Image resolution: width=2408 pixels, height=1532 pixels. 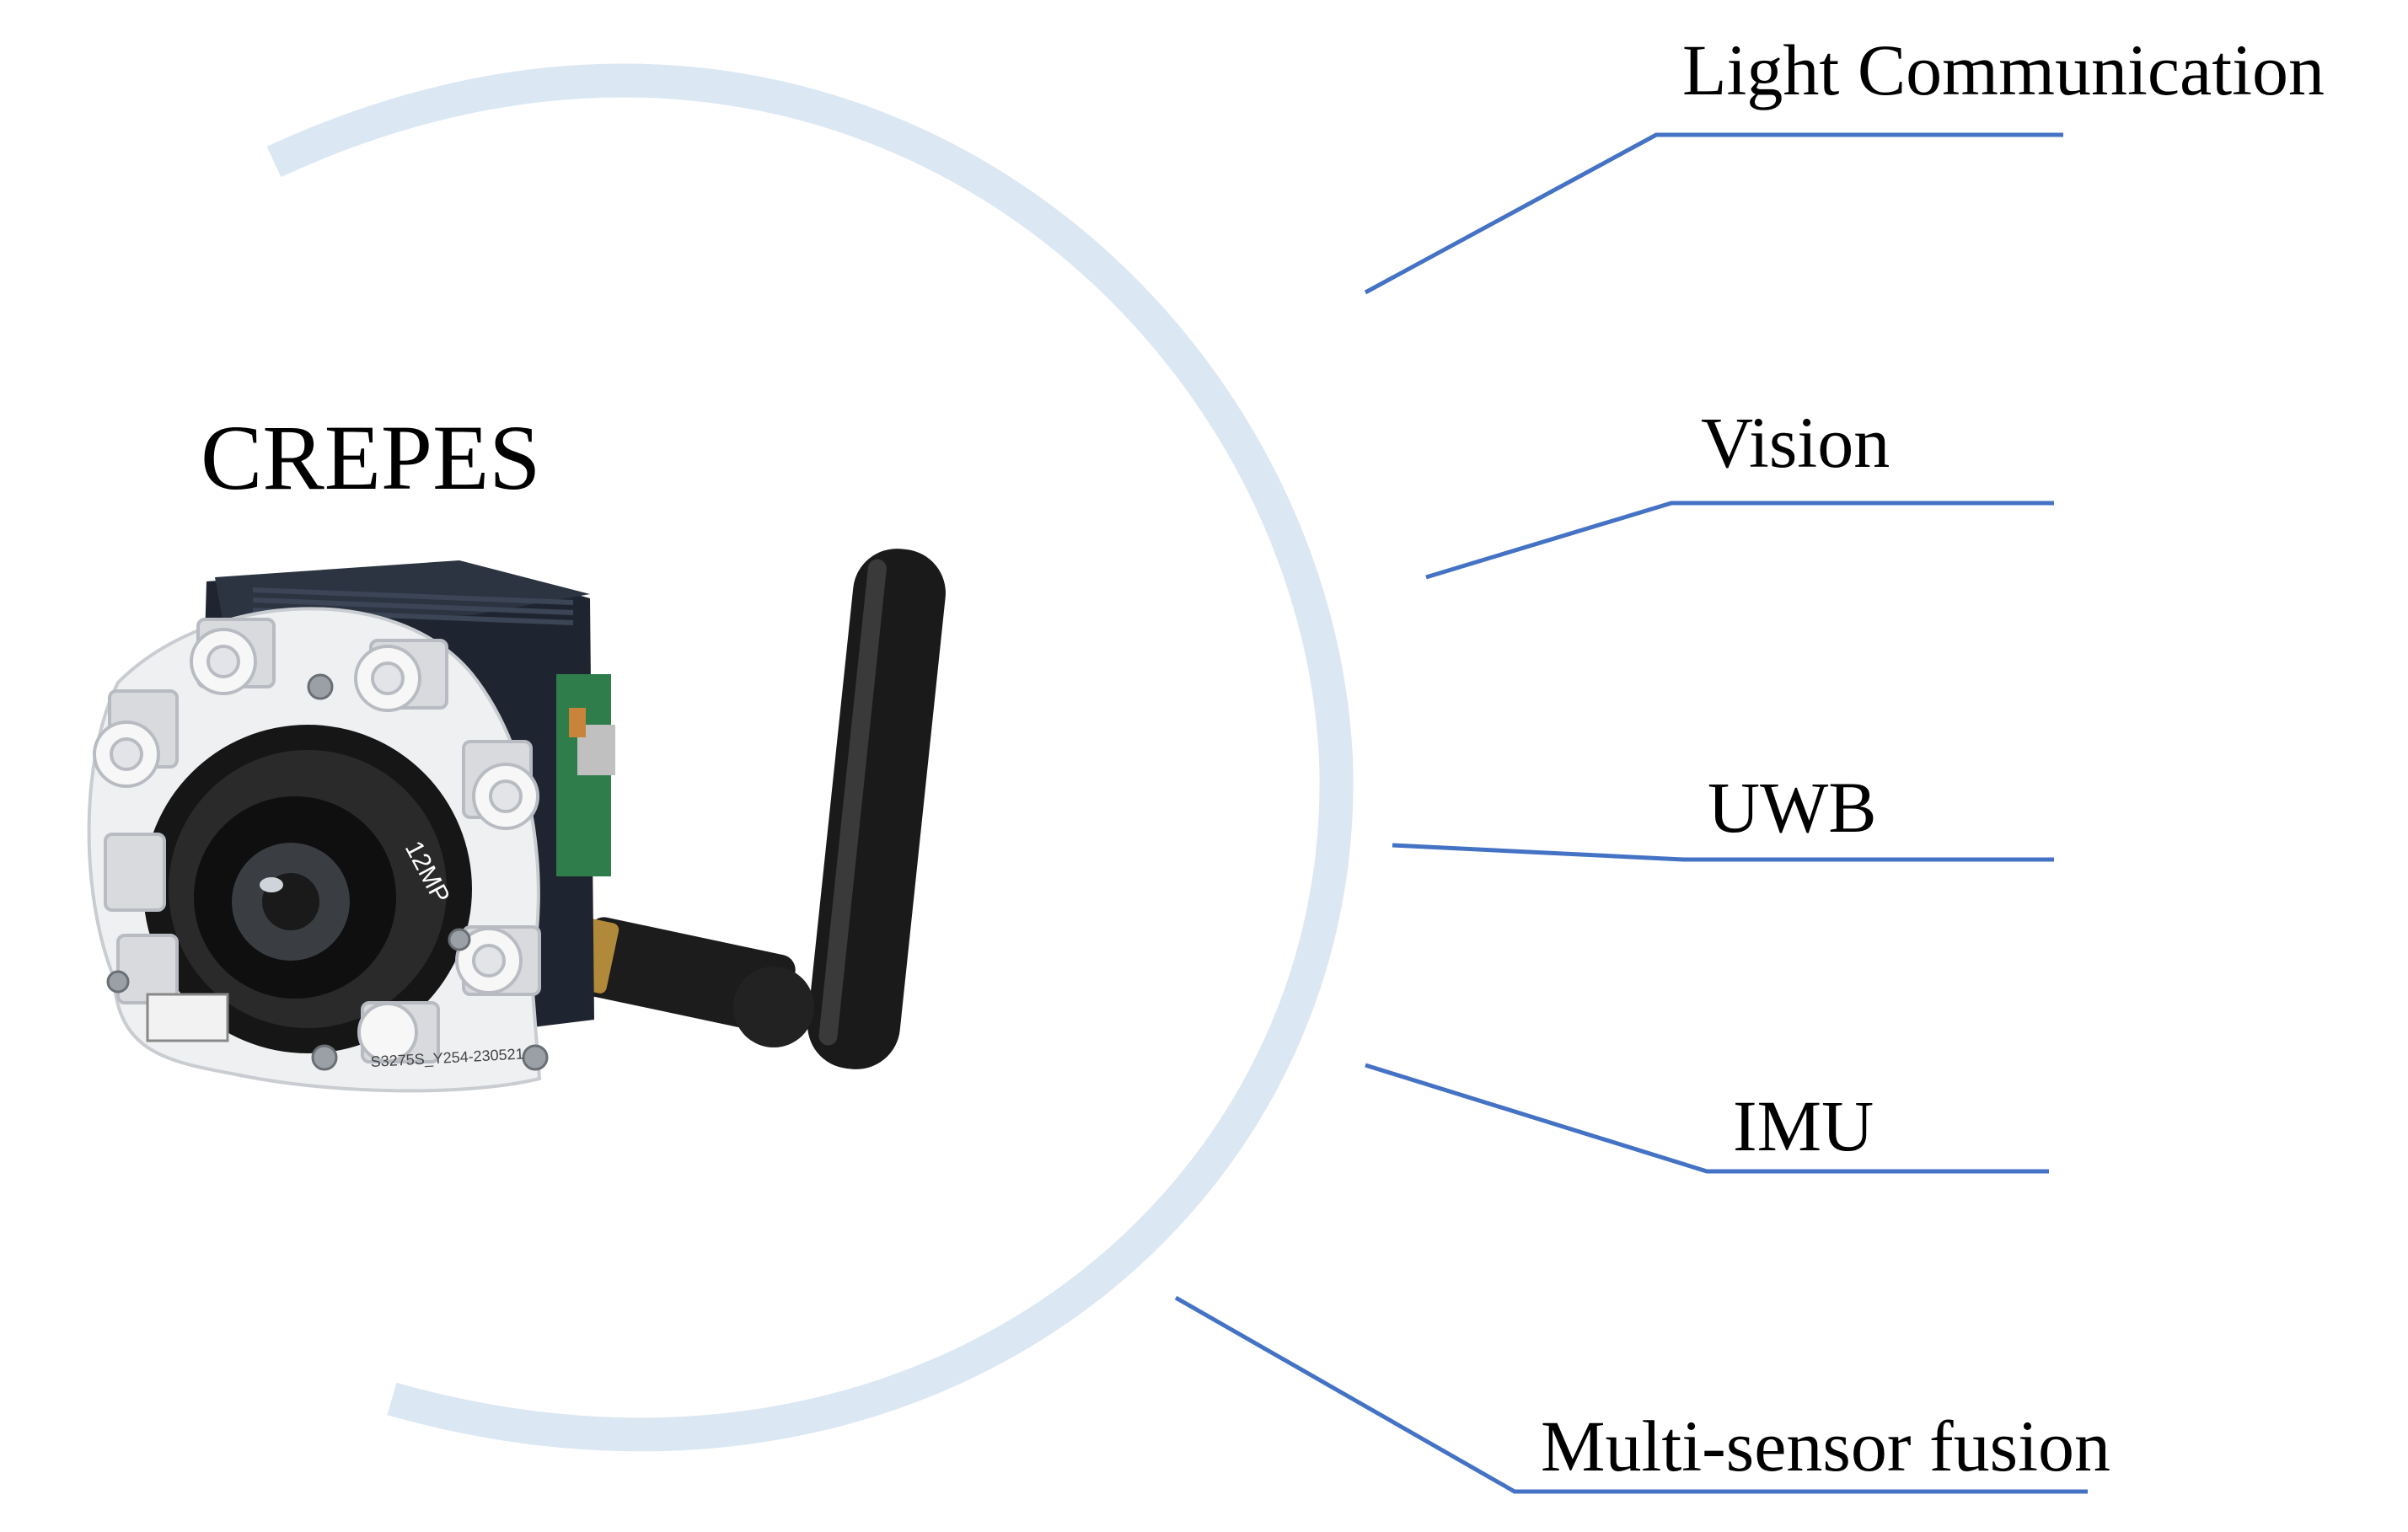 I want to click on feature-label-light-communication: Light Communication, so click(x=2004, y=69).